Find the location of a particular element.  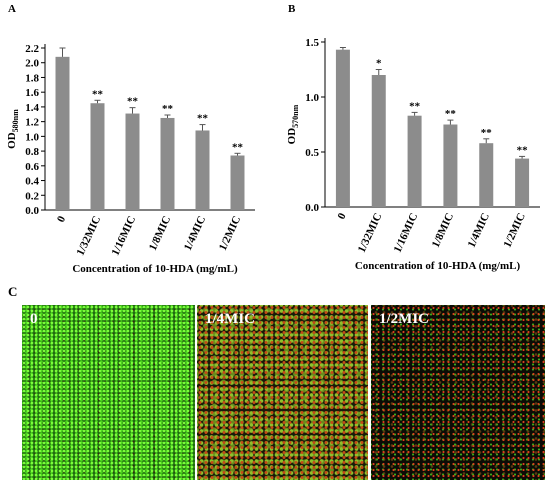

y-axis-label: OD580nm is located at coordinates (13, 129).